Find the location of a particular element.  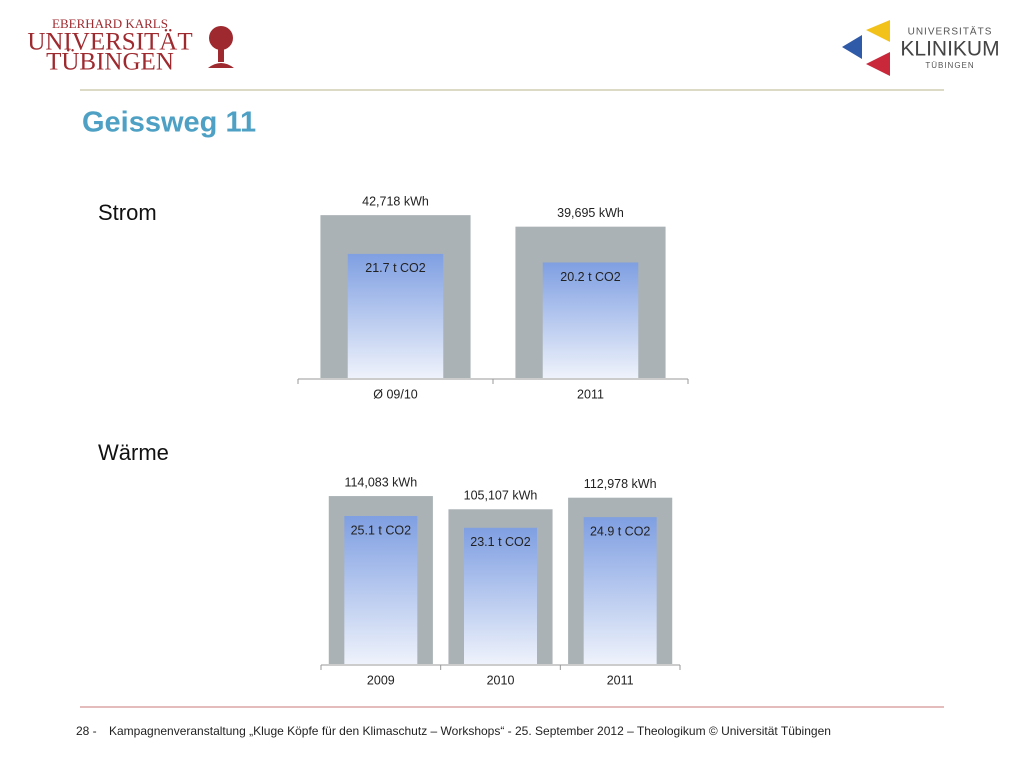

logo-text: EBERHARD KARLS is located at coordinates (110, 23).